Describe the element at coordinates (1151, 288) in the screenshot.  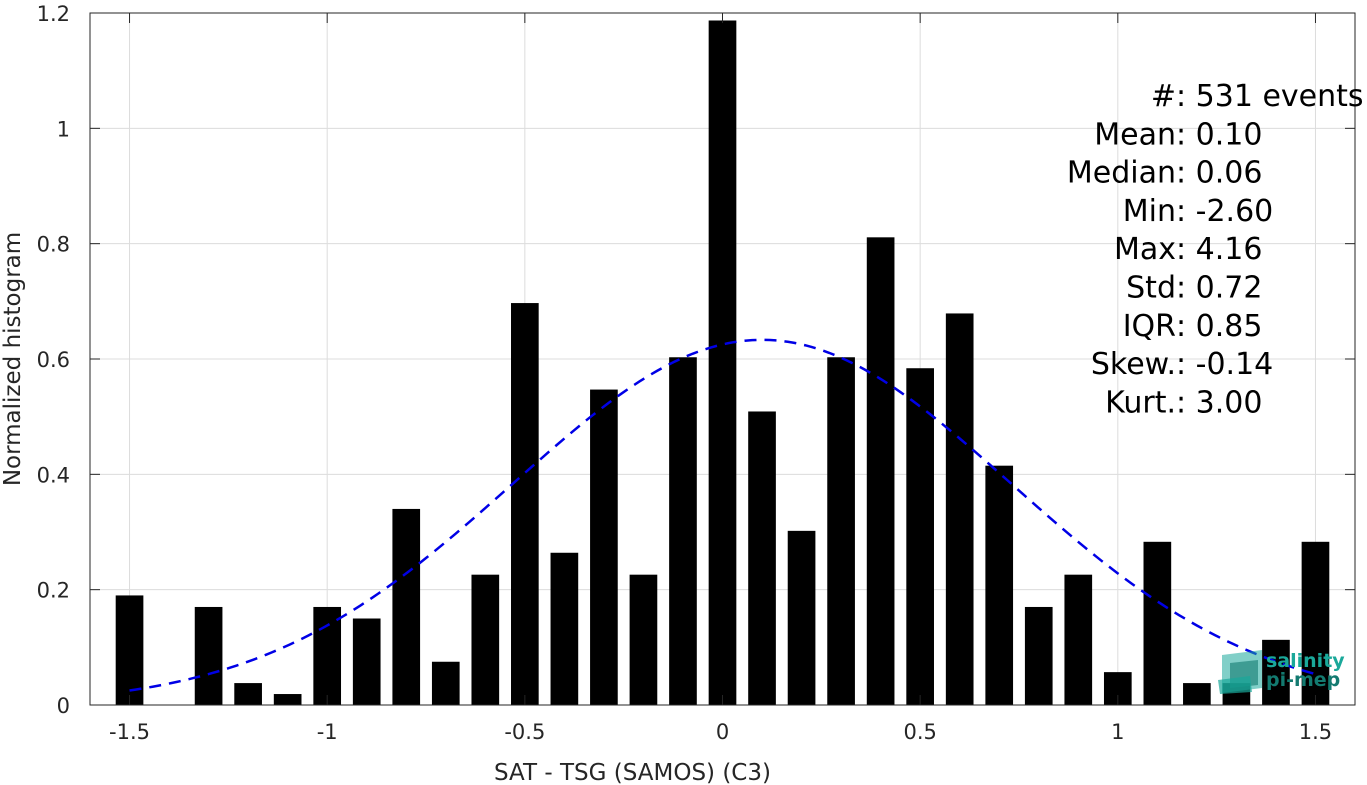
I see `stat-label: Std` at that location.